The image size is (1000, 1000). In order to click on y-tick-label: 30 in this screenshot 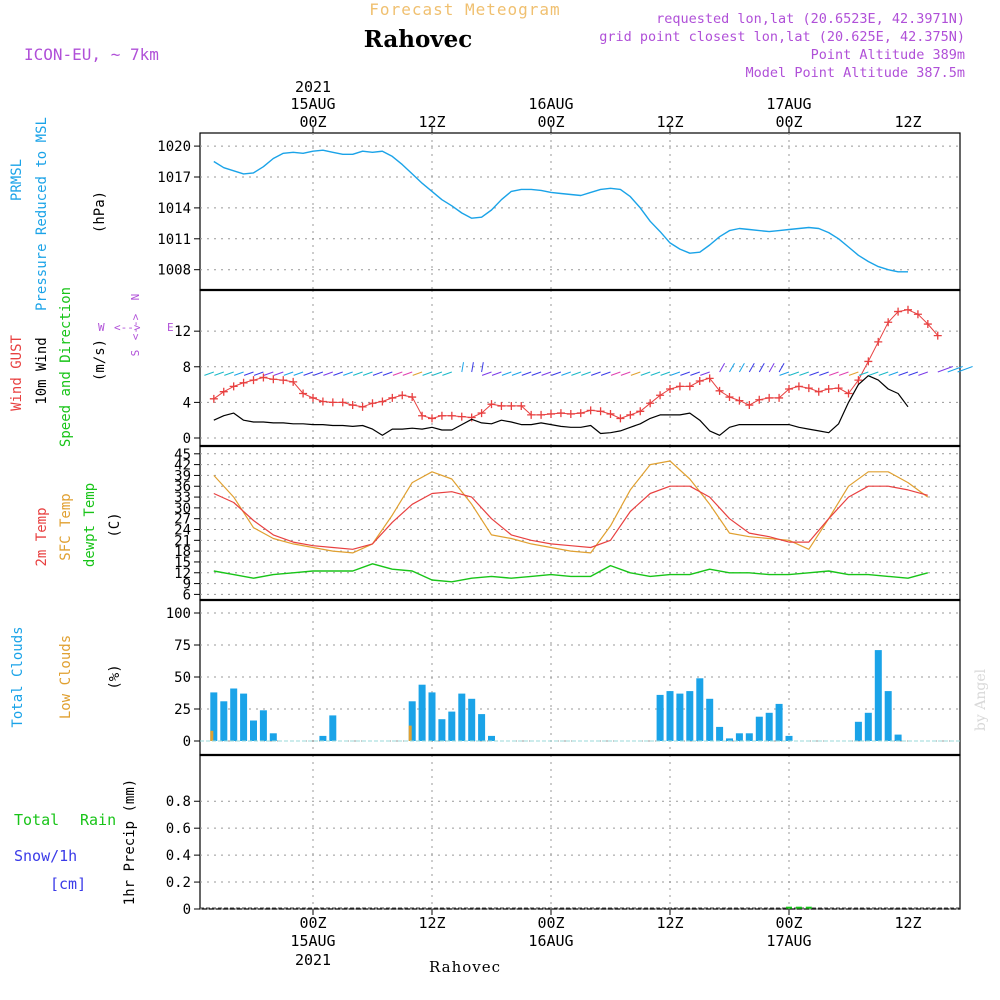, I will do `click(182, 509)`.